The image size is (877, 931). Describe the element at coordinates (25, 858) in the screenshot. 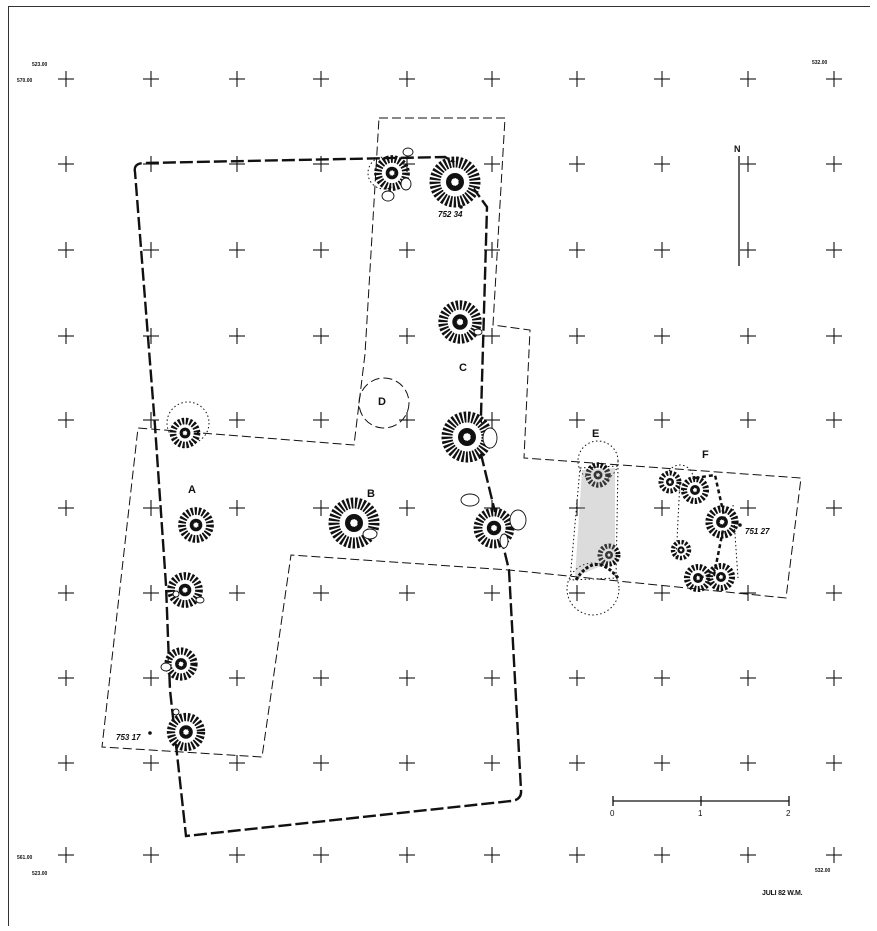

I see `corner-label-bottom-left-y: 561.00` at that location.